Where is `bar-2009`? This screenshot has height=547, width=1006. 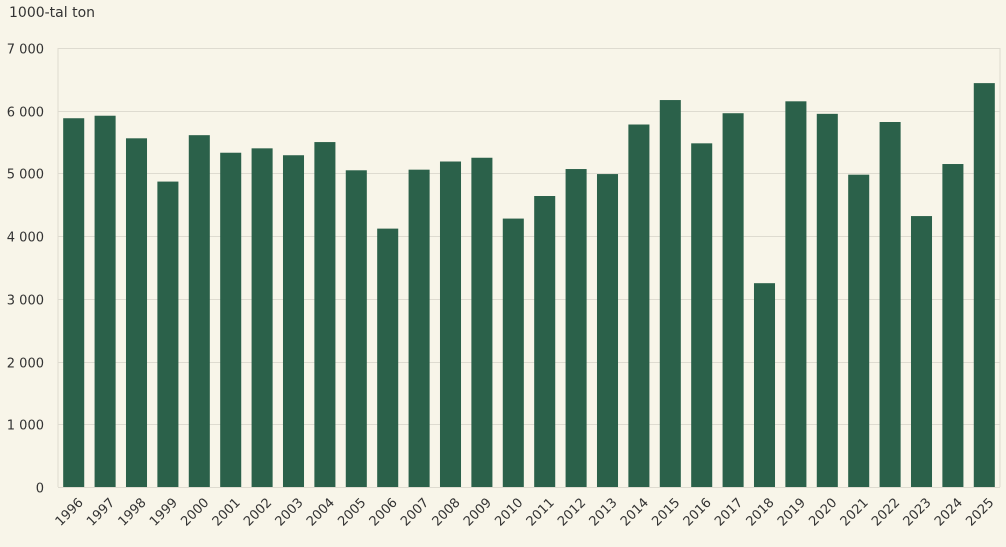
bar-2009 is located at coordinates (482, 322).